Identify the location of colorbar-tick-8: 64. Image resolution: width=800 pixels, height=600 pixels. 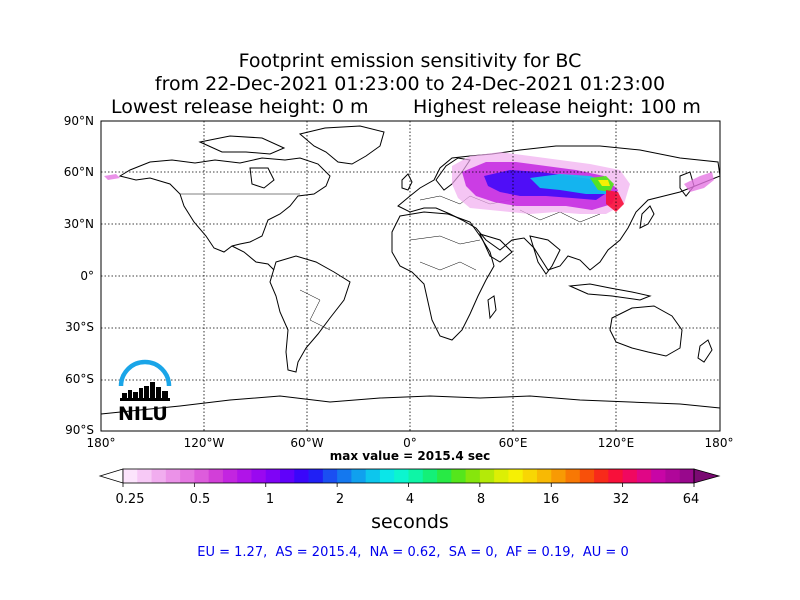
(691, 499).